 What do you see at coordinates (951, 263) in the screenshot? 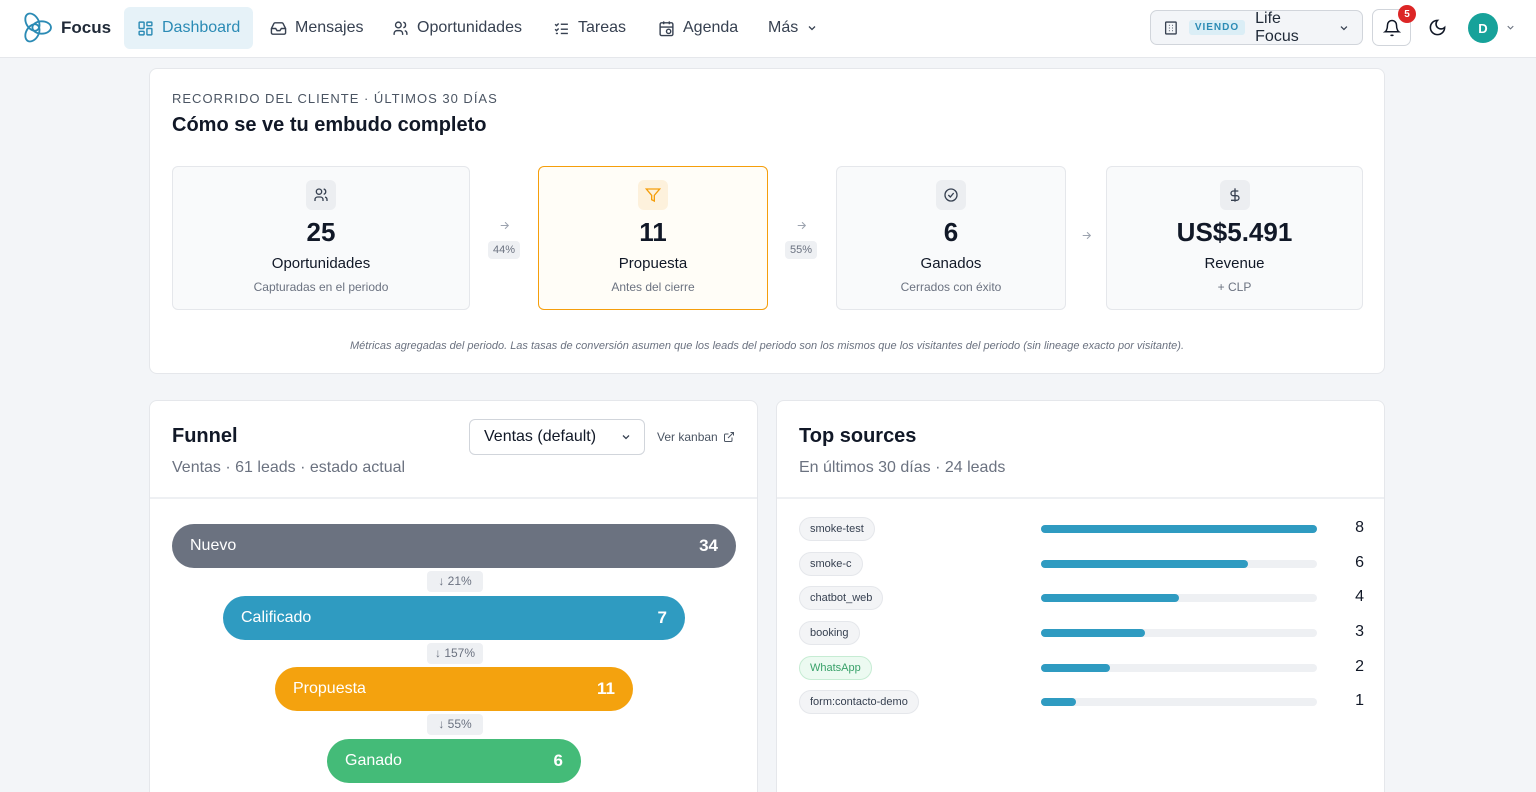
I see `stage-label: Ganados` at bounding box center [951, 263].